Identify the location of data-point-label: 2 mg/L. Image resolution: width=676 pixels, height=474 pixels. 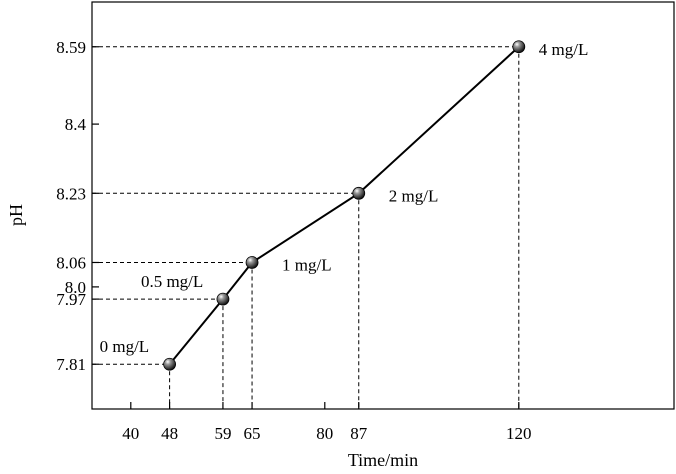
(414, 195).